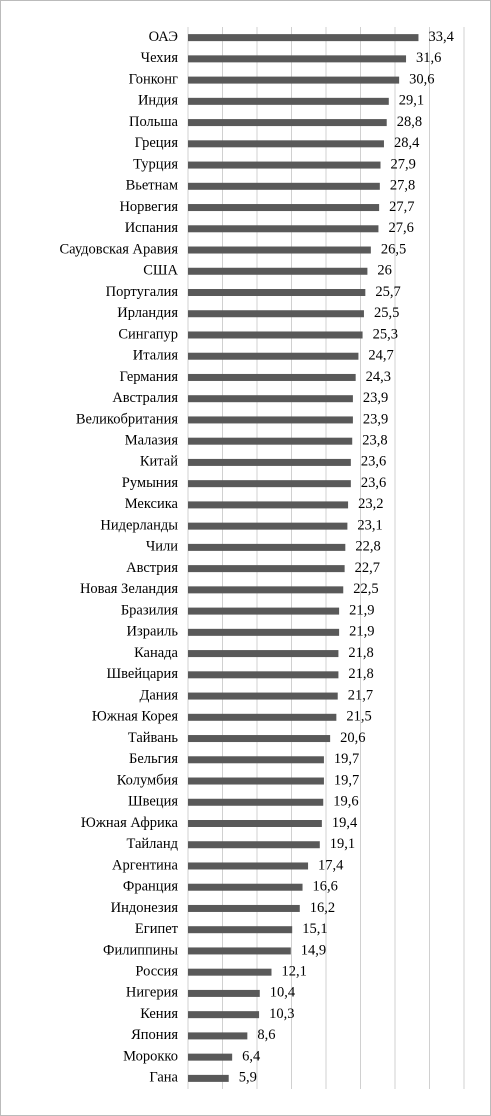 This screenshot has height=1116, width=491. Describe the element at coordinates (407, 143) in the screenshot. I see `value-label: 28,4` at that location.